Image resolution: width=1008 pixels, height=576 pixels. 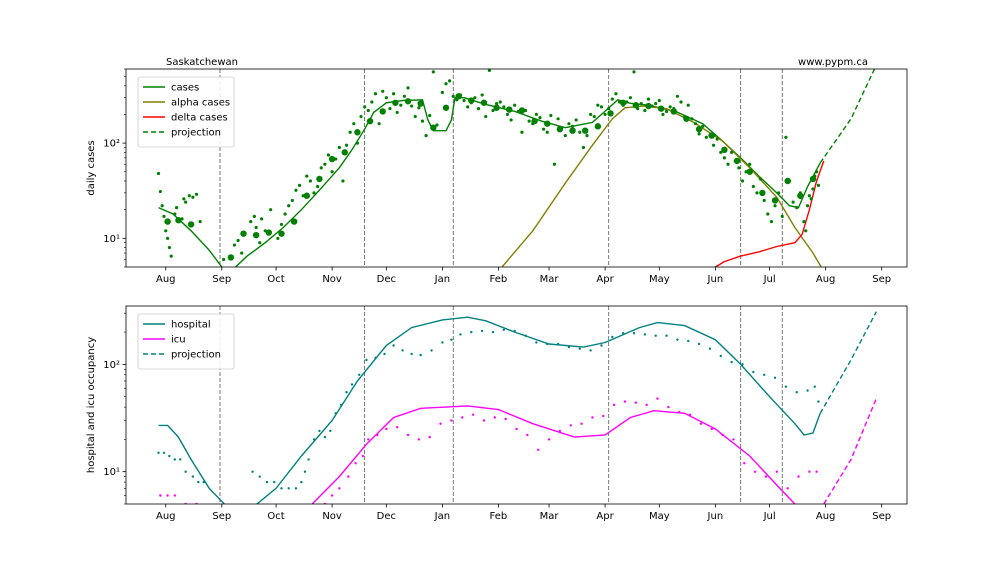 I want to click on y-tick-label: 10¹, so click(x=111, y=472).